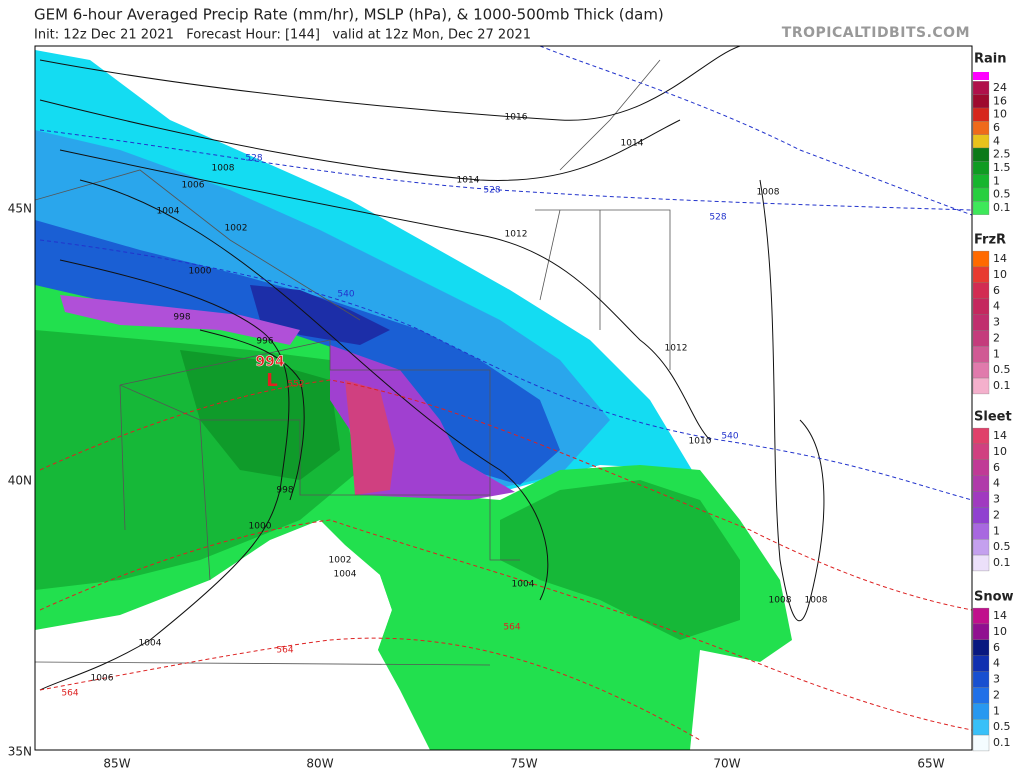 The width and height of the screenshot is (1024, 772). What do you see at coordinates (523, 764) in the screenshot?
I see `lon-label: 75W` at bounding box center [523, 764].